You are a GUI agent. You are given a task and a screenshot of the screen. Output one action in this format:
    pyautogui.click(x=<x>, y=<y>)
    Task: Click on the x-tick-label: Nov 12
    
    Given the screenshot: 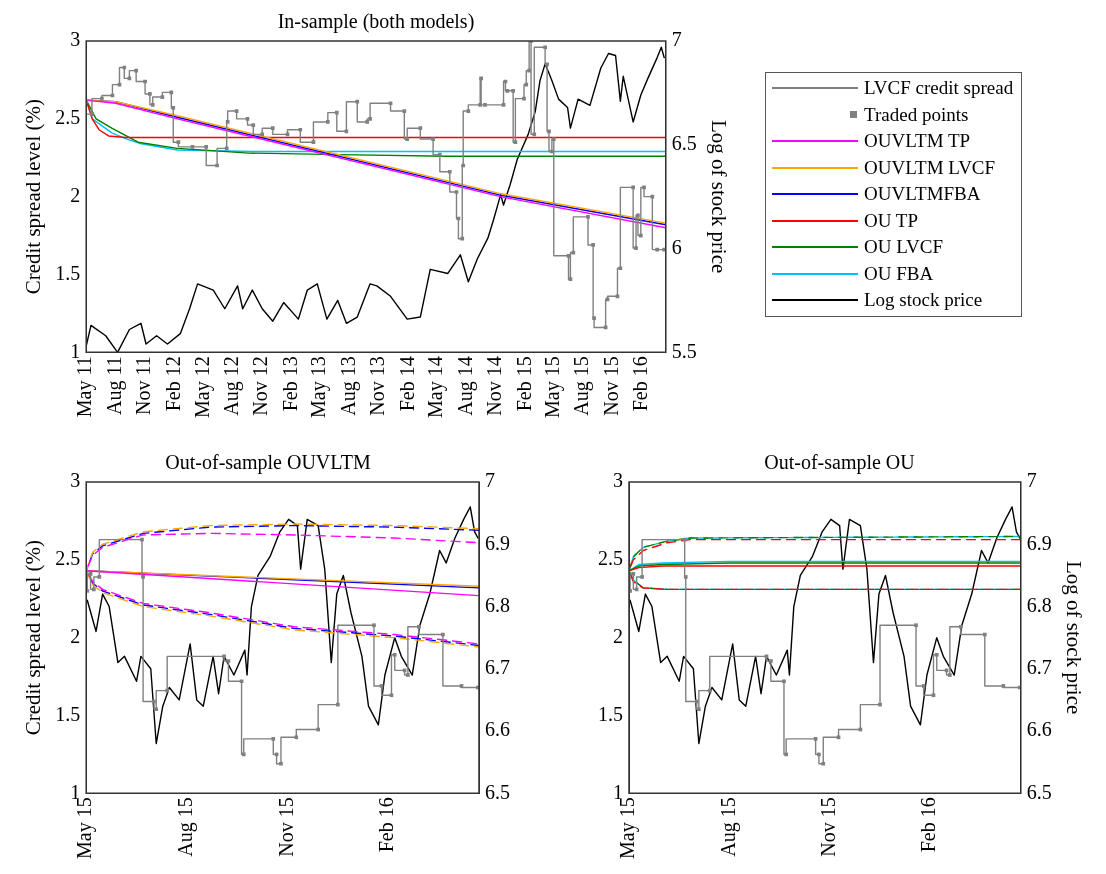 What is the action you would take?
    pyautogui.click(x=260, y=386)
    